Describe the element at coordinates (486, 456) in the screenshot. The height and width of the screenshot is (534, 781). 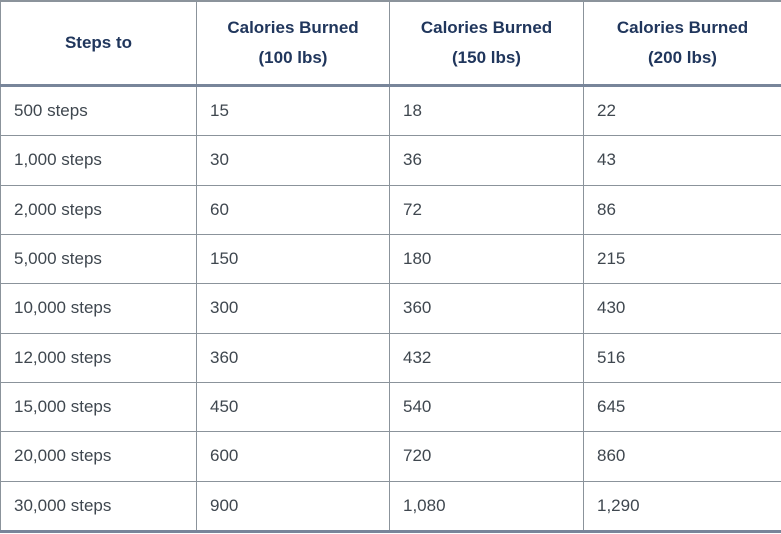
I see `cal-150-cell: 720` at that location.